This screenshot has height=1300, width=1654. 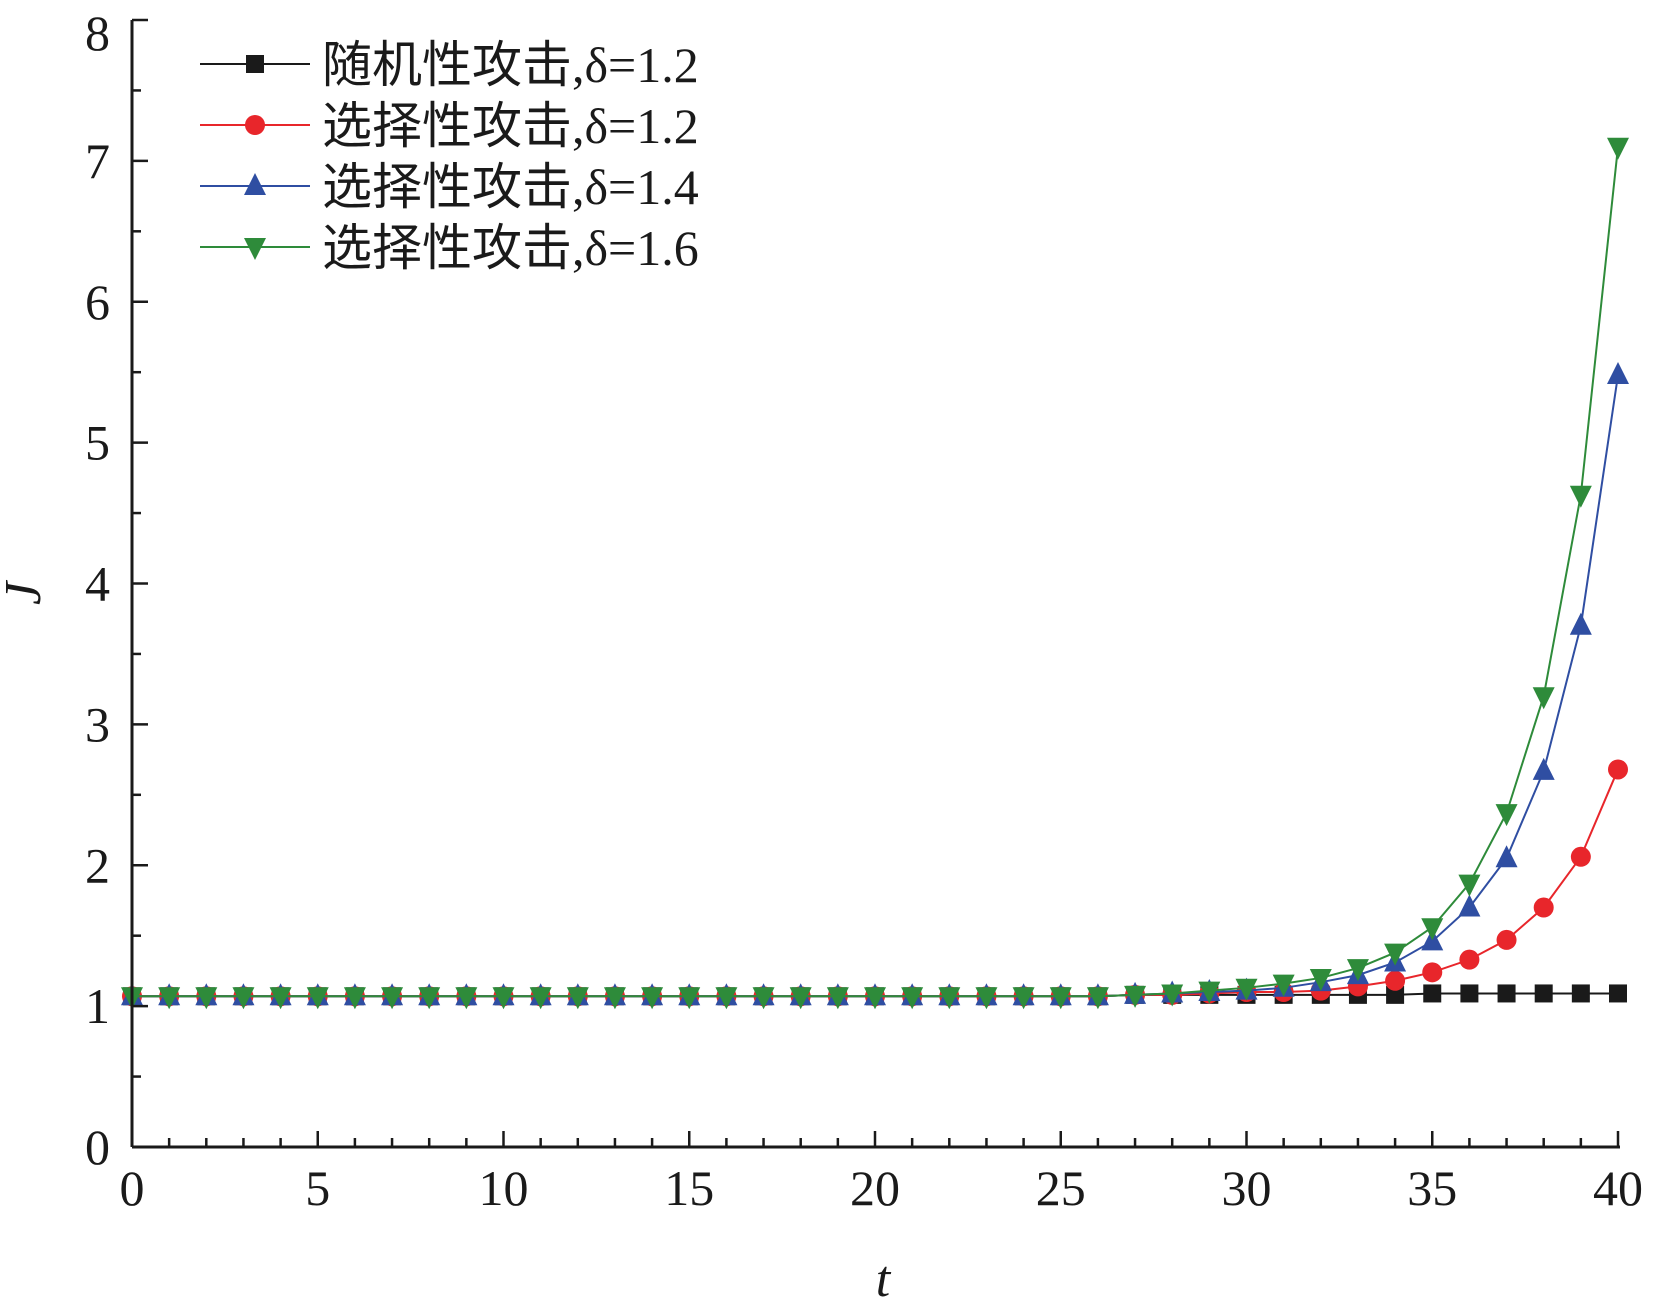 I want to click on legend-item: 随机性攻击,δ=1.2, so click(x=449, y=65).